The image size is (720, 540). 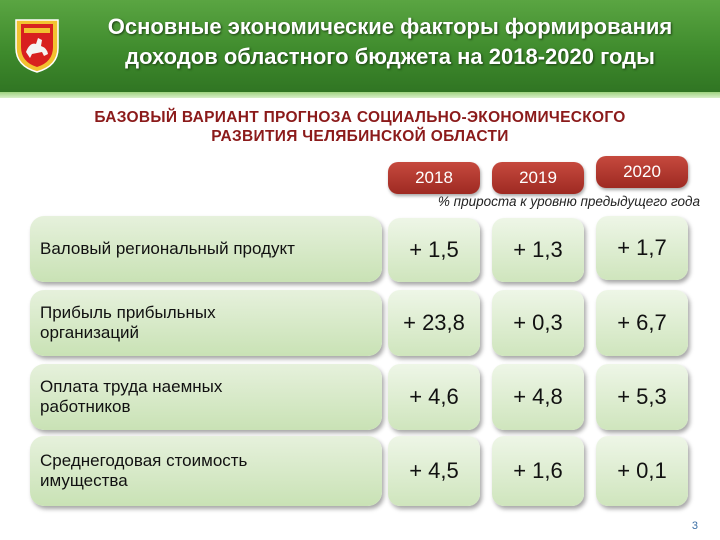 I want to click on value-cell: + 4,5, so click(x=434, y=471).